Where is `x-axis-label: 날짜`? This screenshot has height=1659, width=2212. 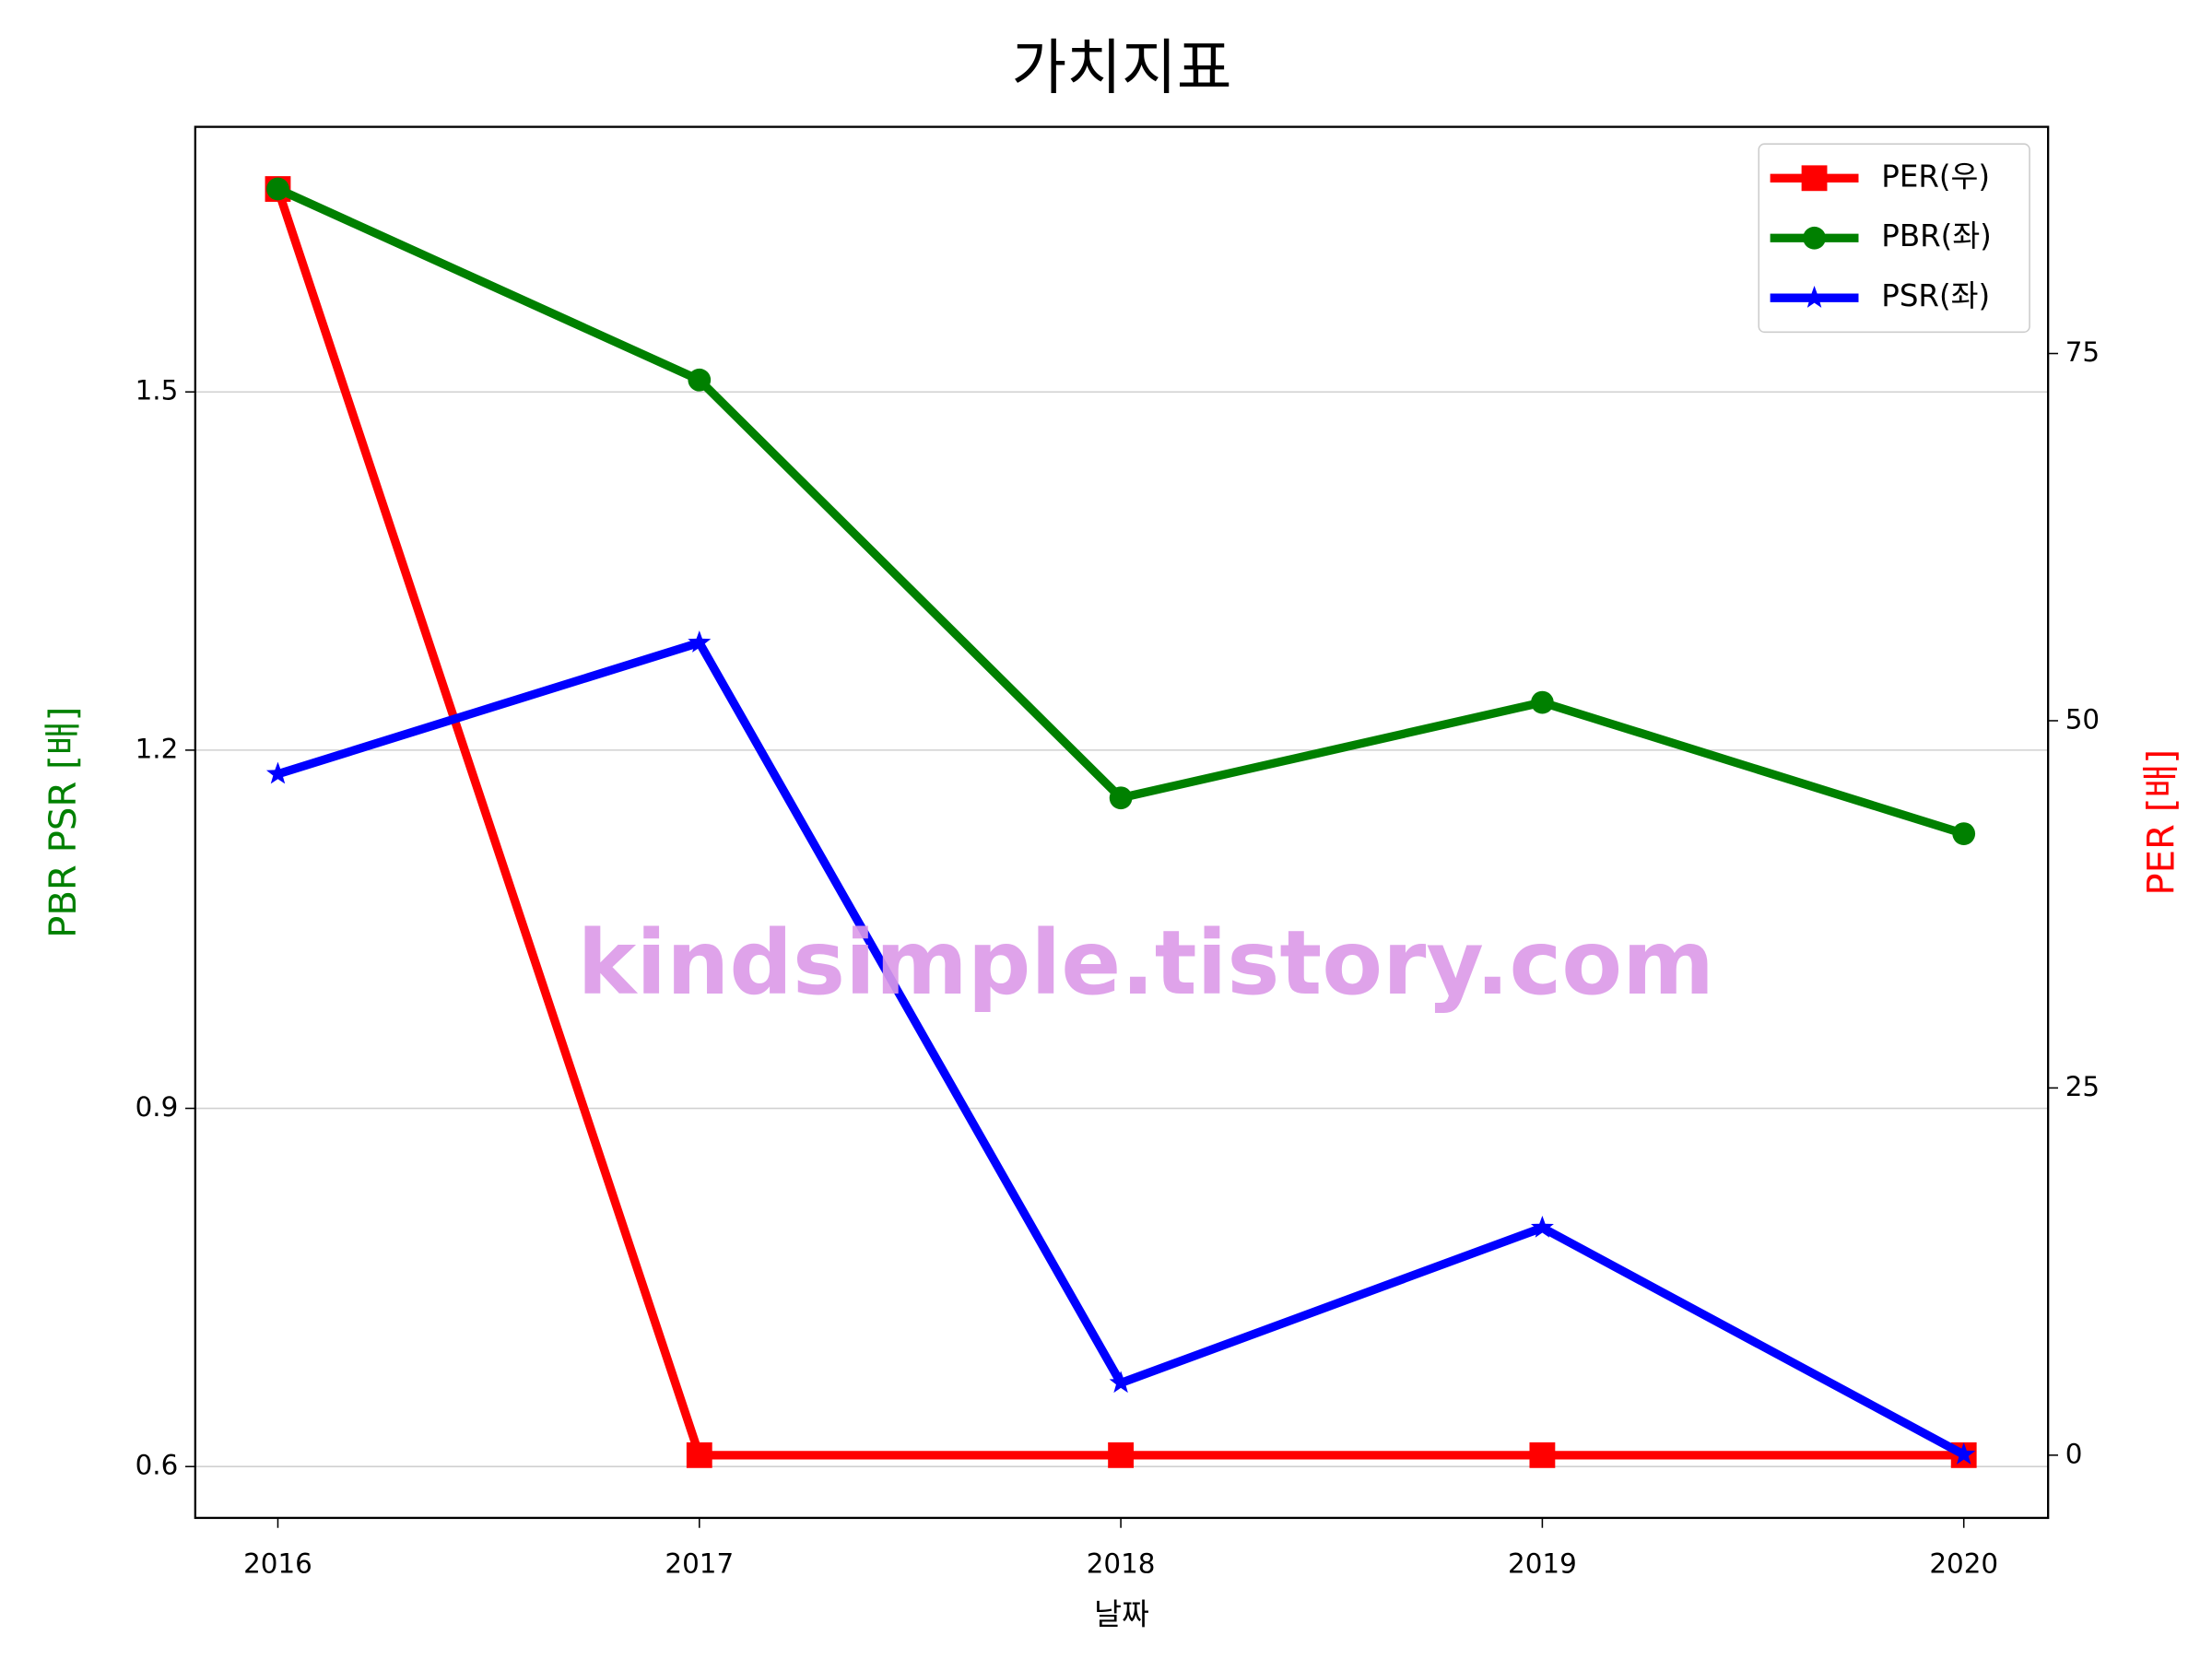
x-axis-label: 날짜 is located at coordinates (1121, 1614).